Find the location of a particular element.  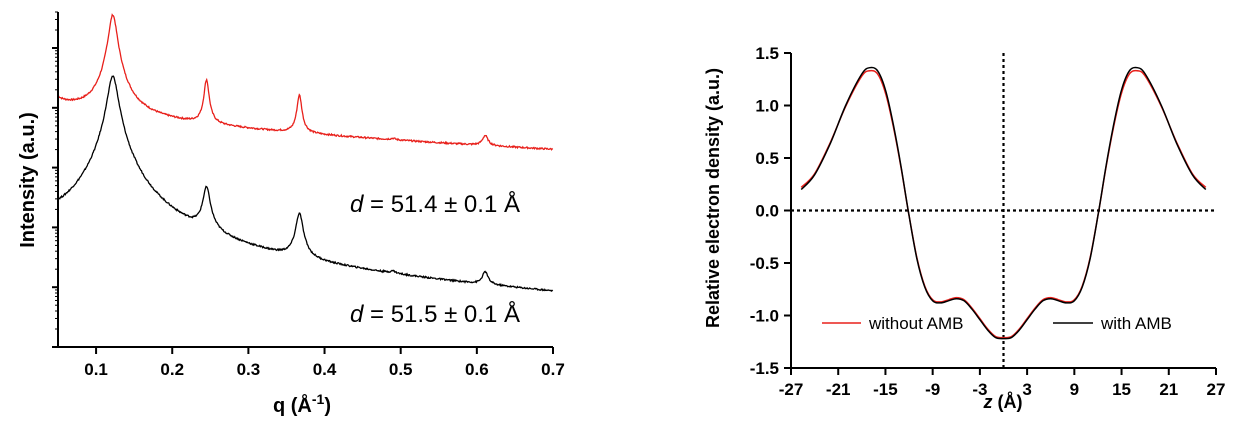

legend-label-without-amb: without AMB is located at coordinates (916, 323).